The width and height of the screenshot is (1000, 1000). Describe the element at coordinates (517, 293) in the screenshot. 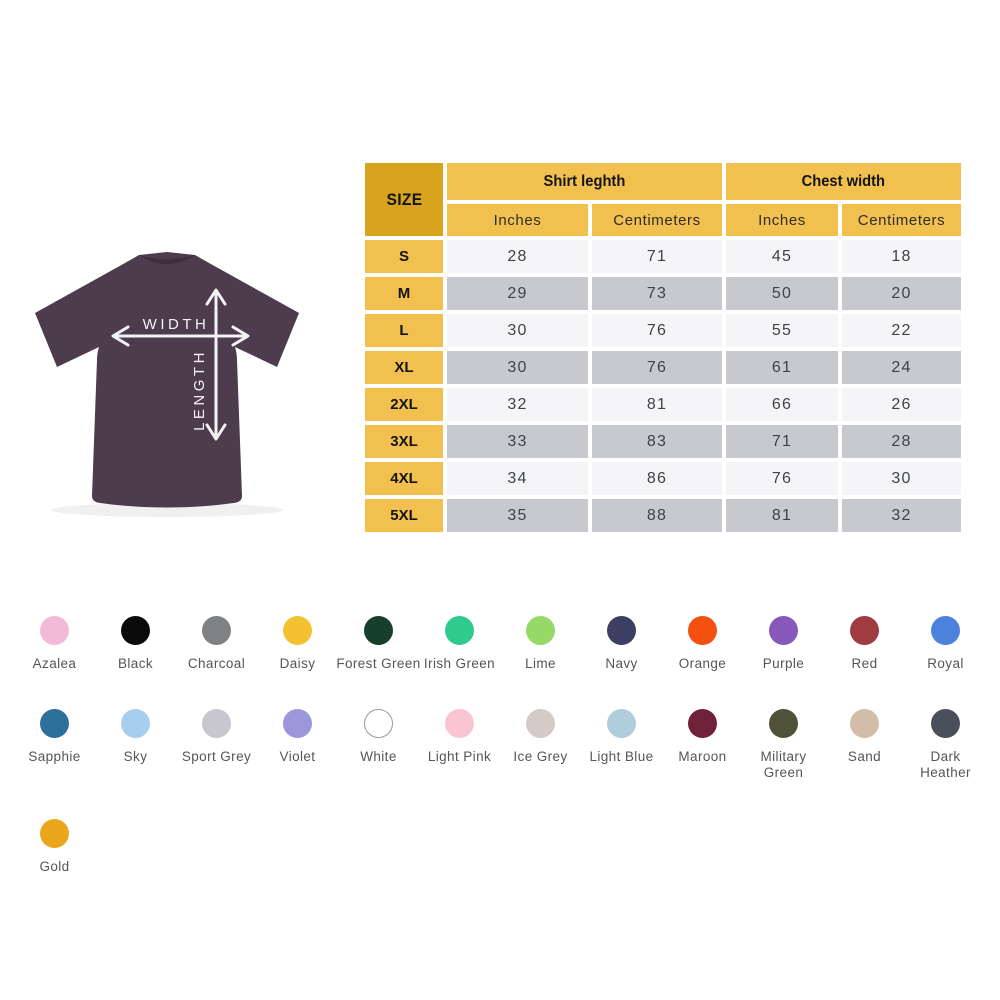

I see `table-cell: 29` at that location.